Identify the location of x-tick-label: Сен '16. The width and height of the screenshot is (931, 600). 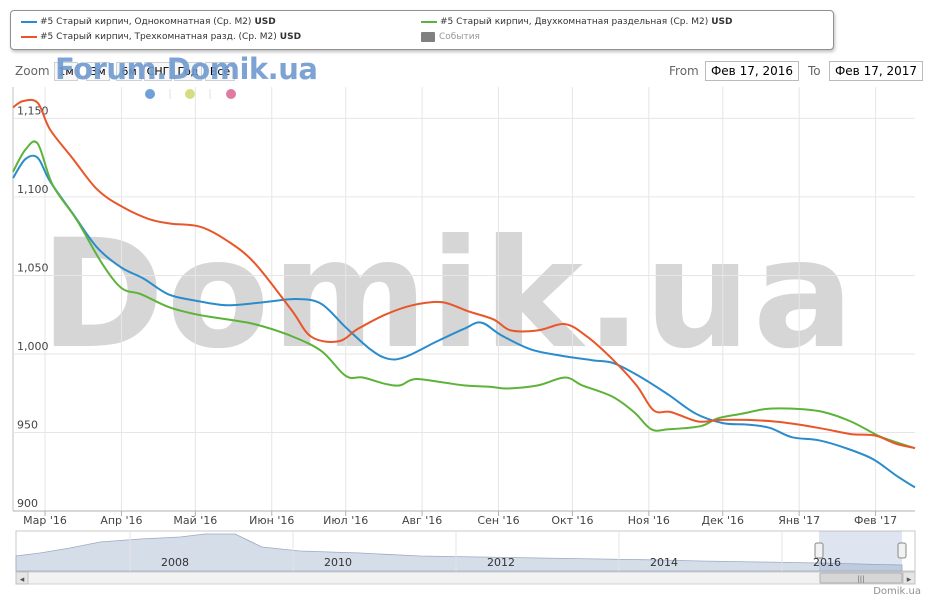
(498, 520).